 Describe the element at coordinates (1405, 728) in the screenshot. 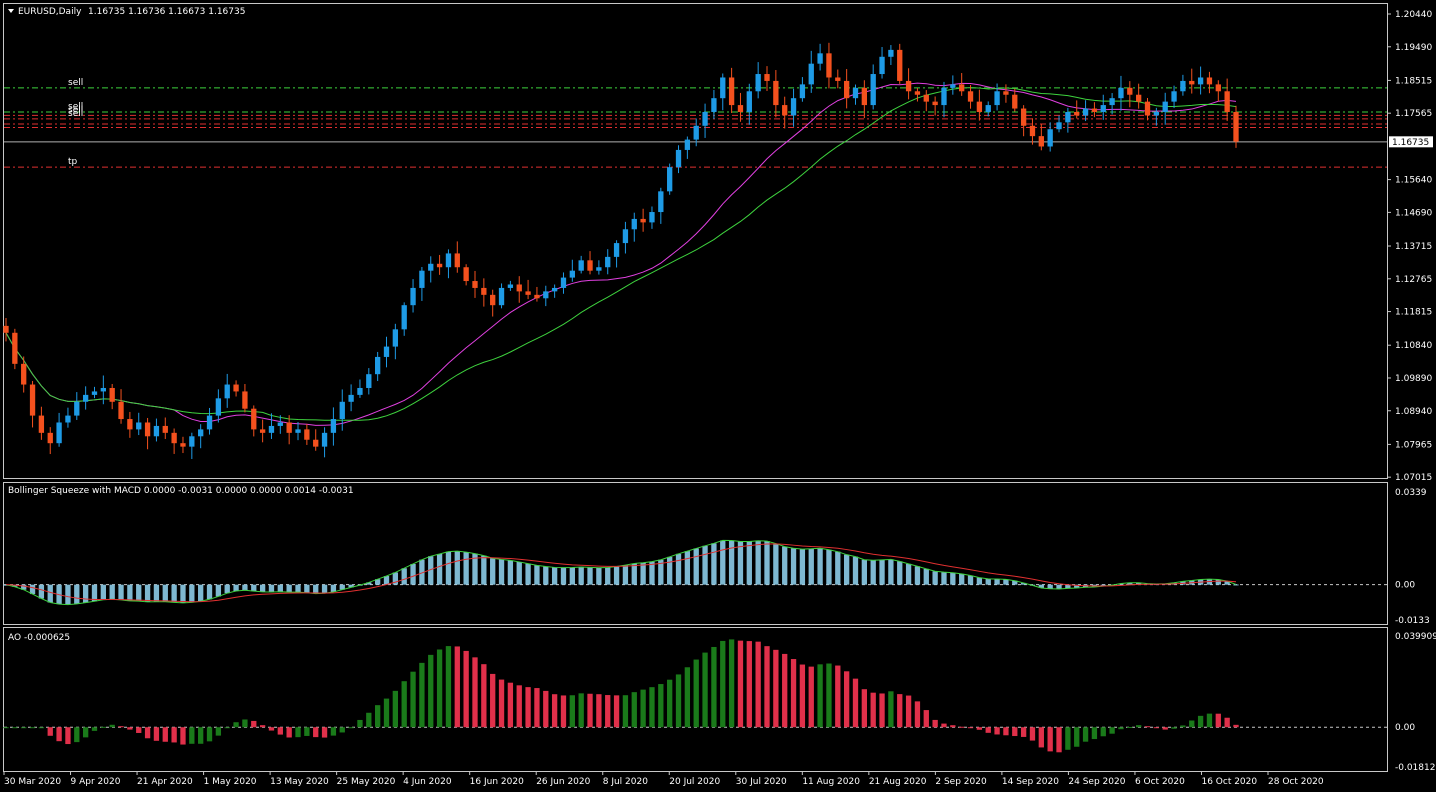

I see `ao-axis-label: 0.00` at that location.